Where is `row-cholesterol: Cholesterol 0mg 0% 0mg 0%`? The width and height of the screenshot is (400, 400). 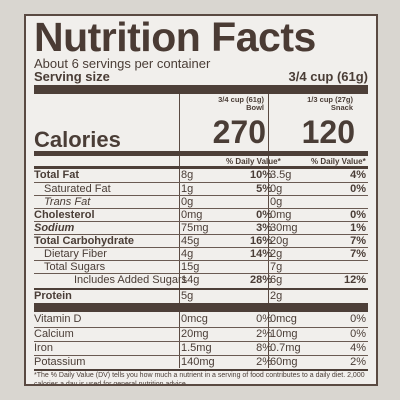
row-cholesterol: Cholesterol 0mg 0% 0mg 0% is located at coordinates (201, 215).